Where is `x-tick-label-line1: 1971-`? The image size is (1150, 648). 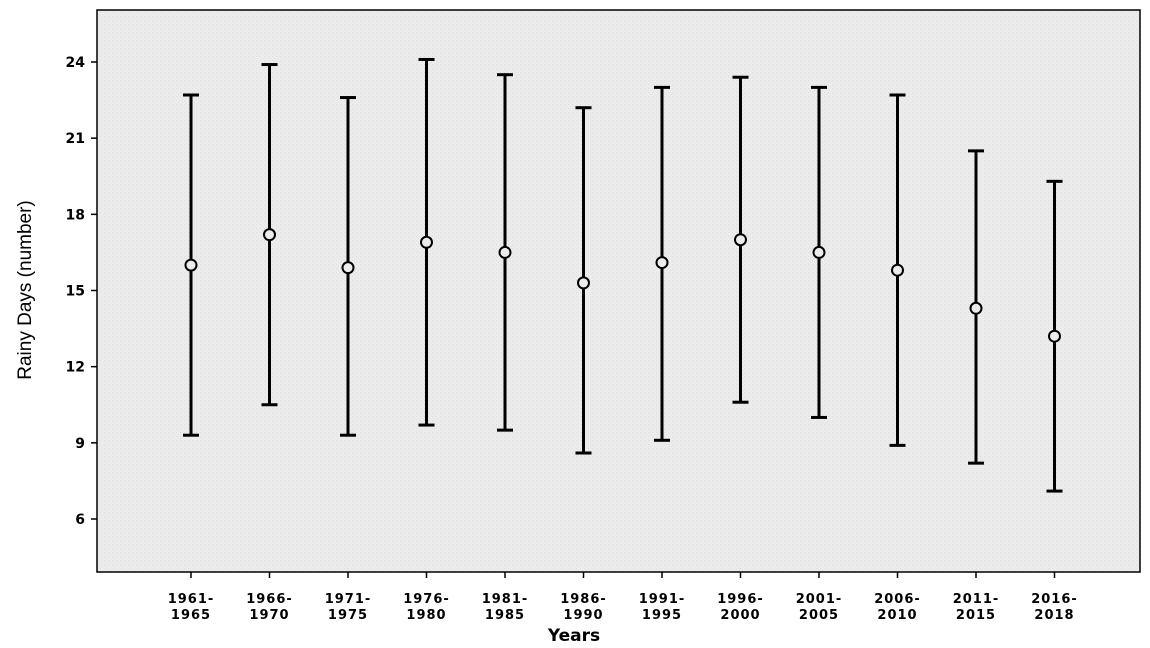
x-tick-label-line1: 1971- is located at coordinates (348, 599).